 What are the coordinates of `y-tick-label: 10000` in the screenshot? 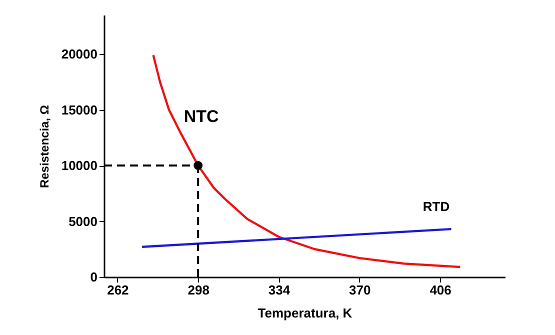 It's located at (79, 166).